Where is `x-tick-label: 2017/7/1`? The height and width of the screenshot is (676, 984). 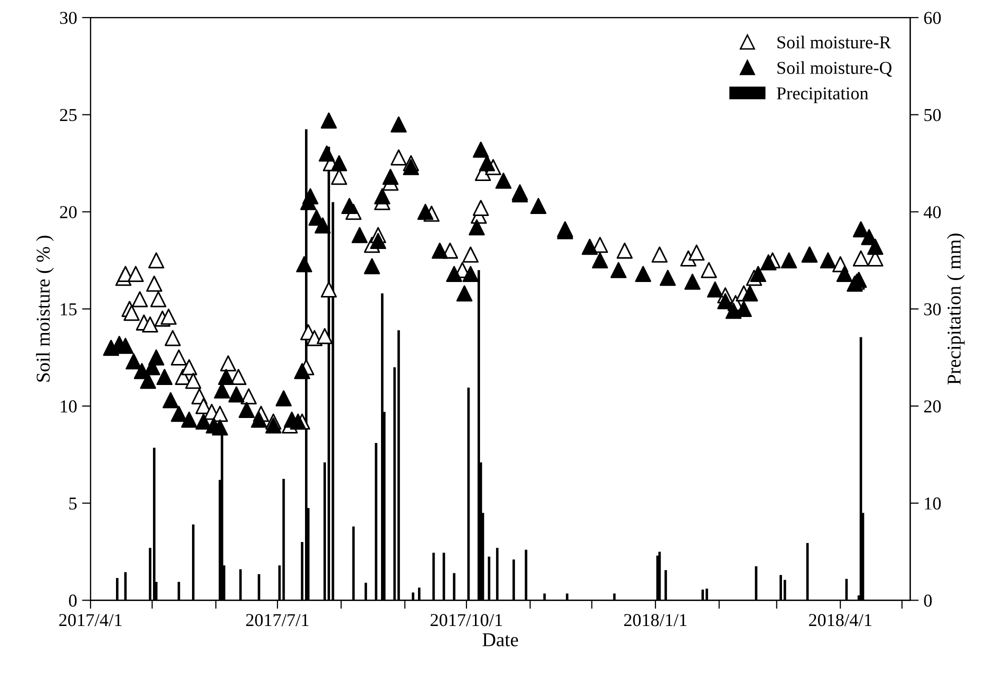 x-tick-label: 2017/7/1 is located at coordinates (277, 620).